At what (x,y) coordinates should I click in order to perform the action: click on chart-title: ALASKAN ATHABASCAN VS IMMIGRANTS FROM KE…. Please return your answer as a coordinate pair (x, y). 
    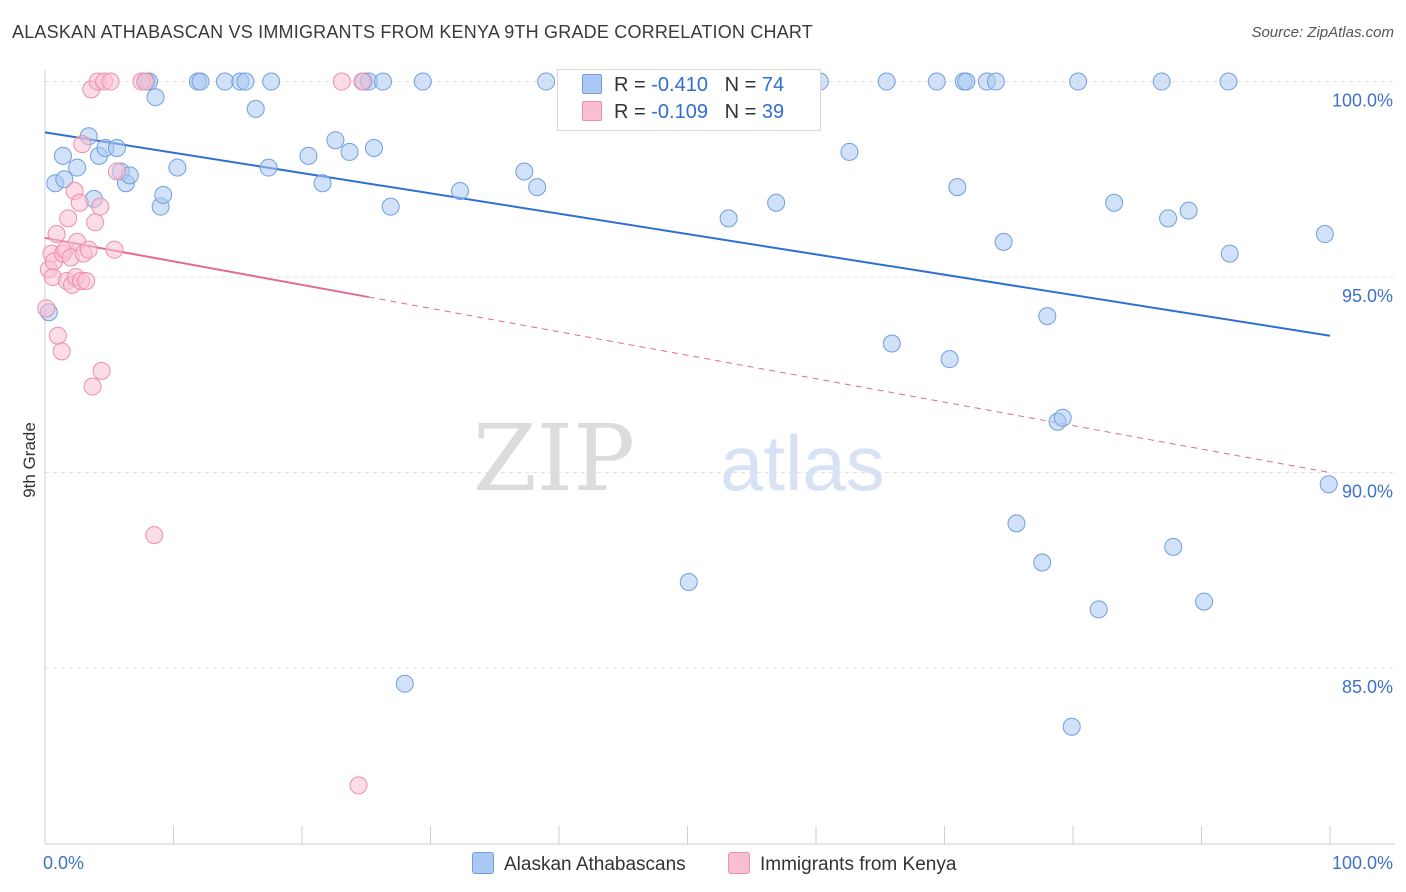
    Looking at the image, I should click on (413, 32).